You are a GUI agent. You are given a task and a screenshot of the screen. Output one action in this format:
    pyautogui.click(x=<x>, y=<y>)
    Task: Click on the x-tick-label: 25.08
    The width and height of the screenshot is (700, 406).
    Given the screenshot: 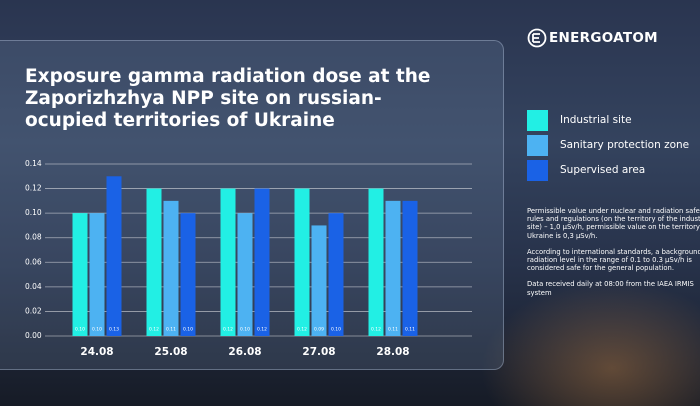 What is the action you would take?
    pyautogui.click(x=170, y=352)
    